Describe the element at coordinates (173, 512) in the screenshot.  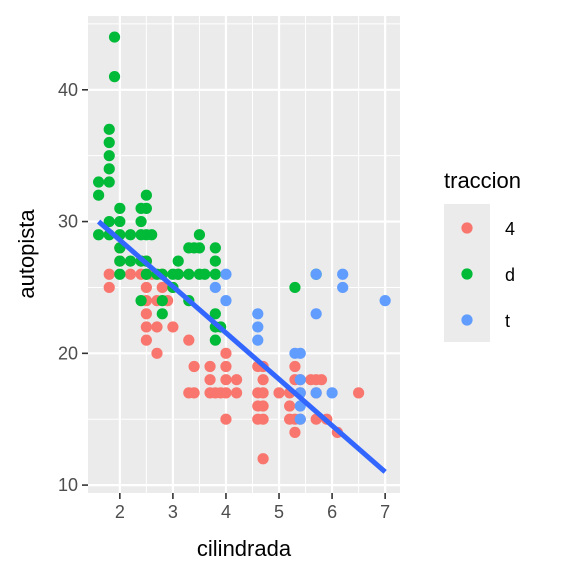
I see `x-tick-label: 3` at that location.